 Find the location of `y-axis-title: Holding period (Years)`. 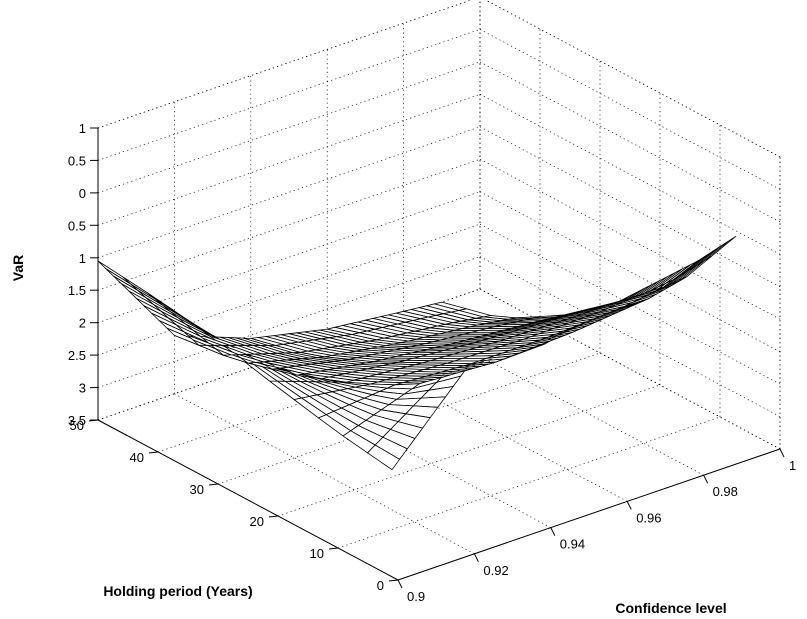

y-axis-title: Holding period (Years) is located at coordinates (177, 591).